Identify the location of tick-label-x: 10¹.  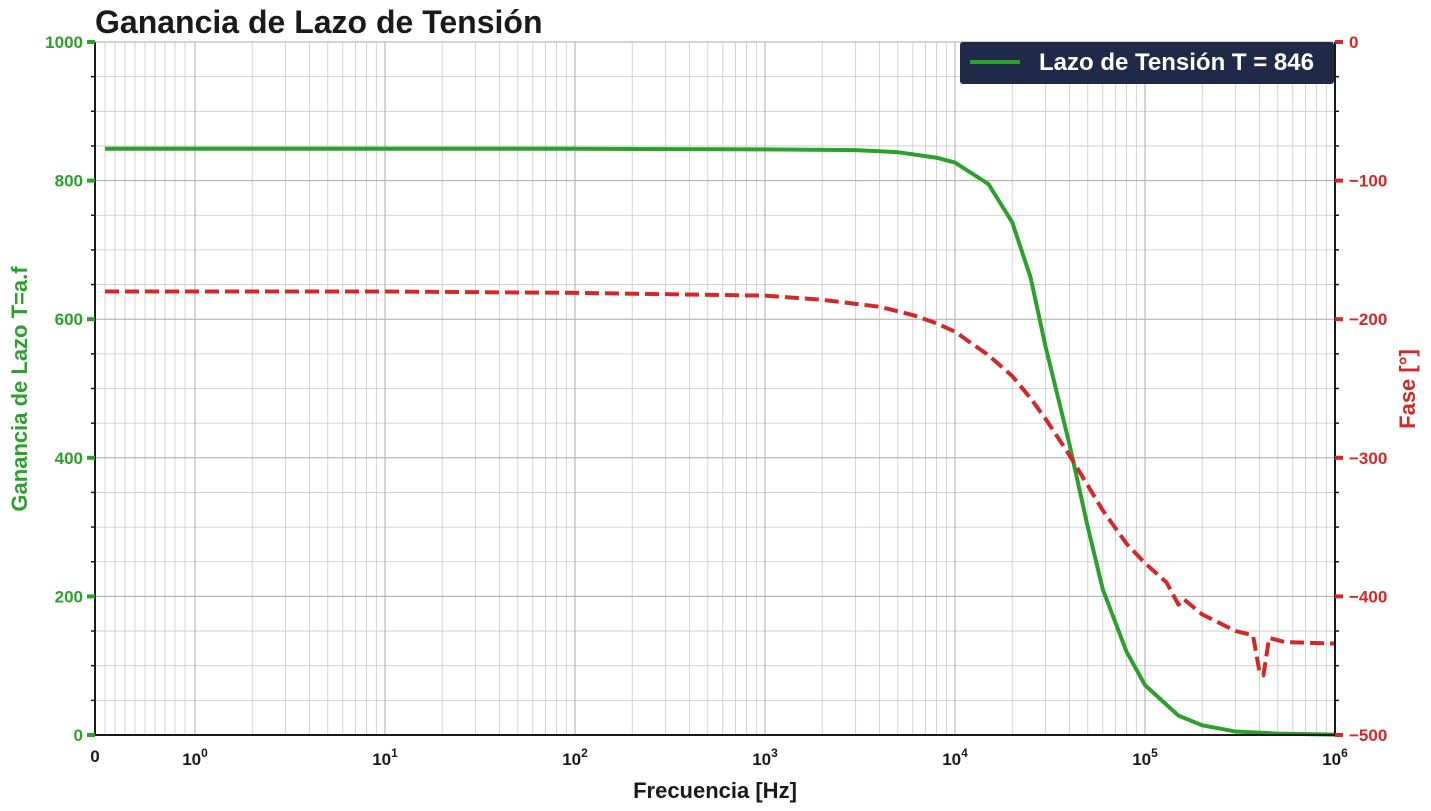
(385, 757).